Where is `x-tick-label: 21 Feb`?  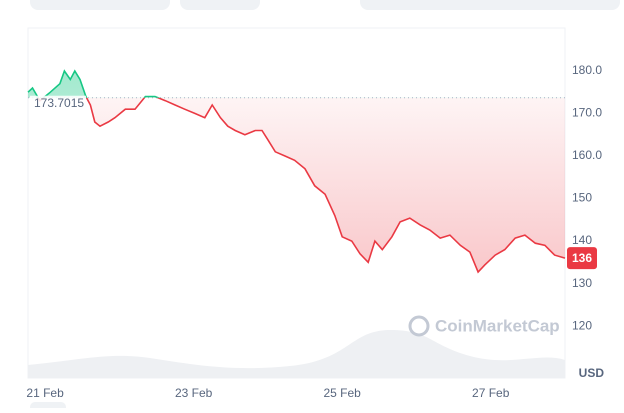
x-tick-label: 21 Feb is located at coordinates (45, 393).